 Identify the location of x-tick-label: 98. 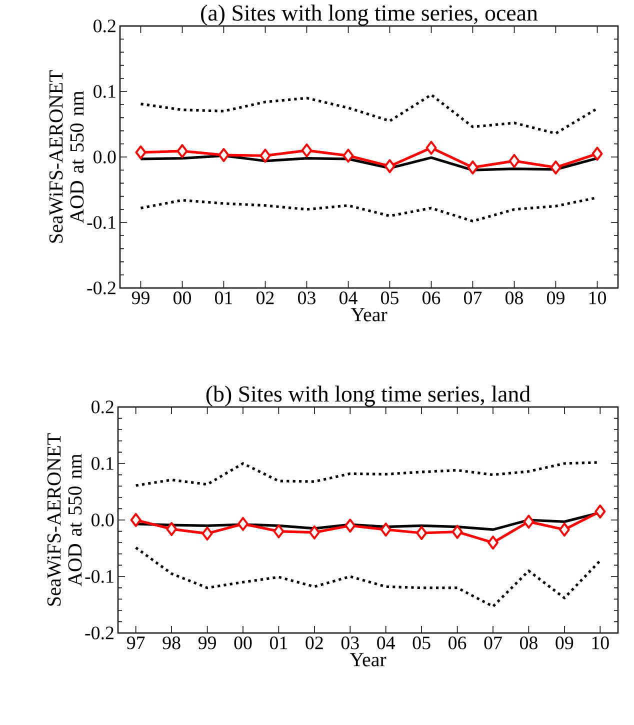
(171, 643).